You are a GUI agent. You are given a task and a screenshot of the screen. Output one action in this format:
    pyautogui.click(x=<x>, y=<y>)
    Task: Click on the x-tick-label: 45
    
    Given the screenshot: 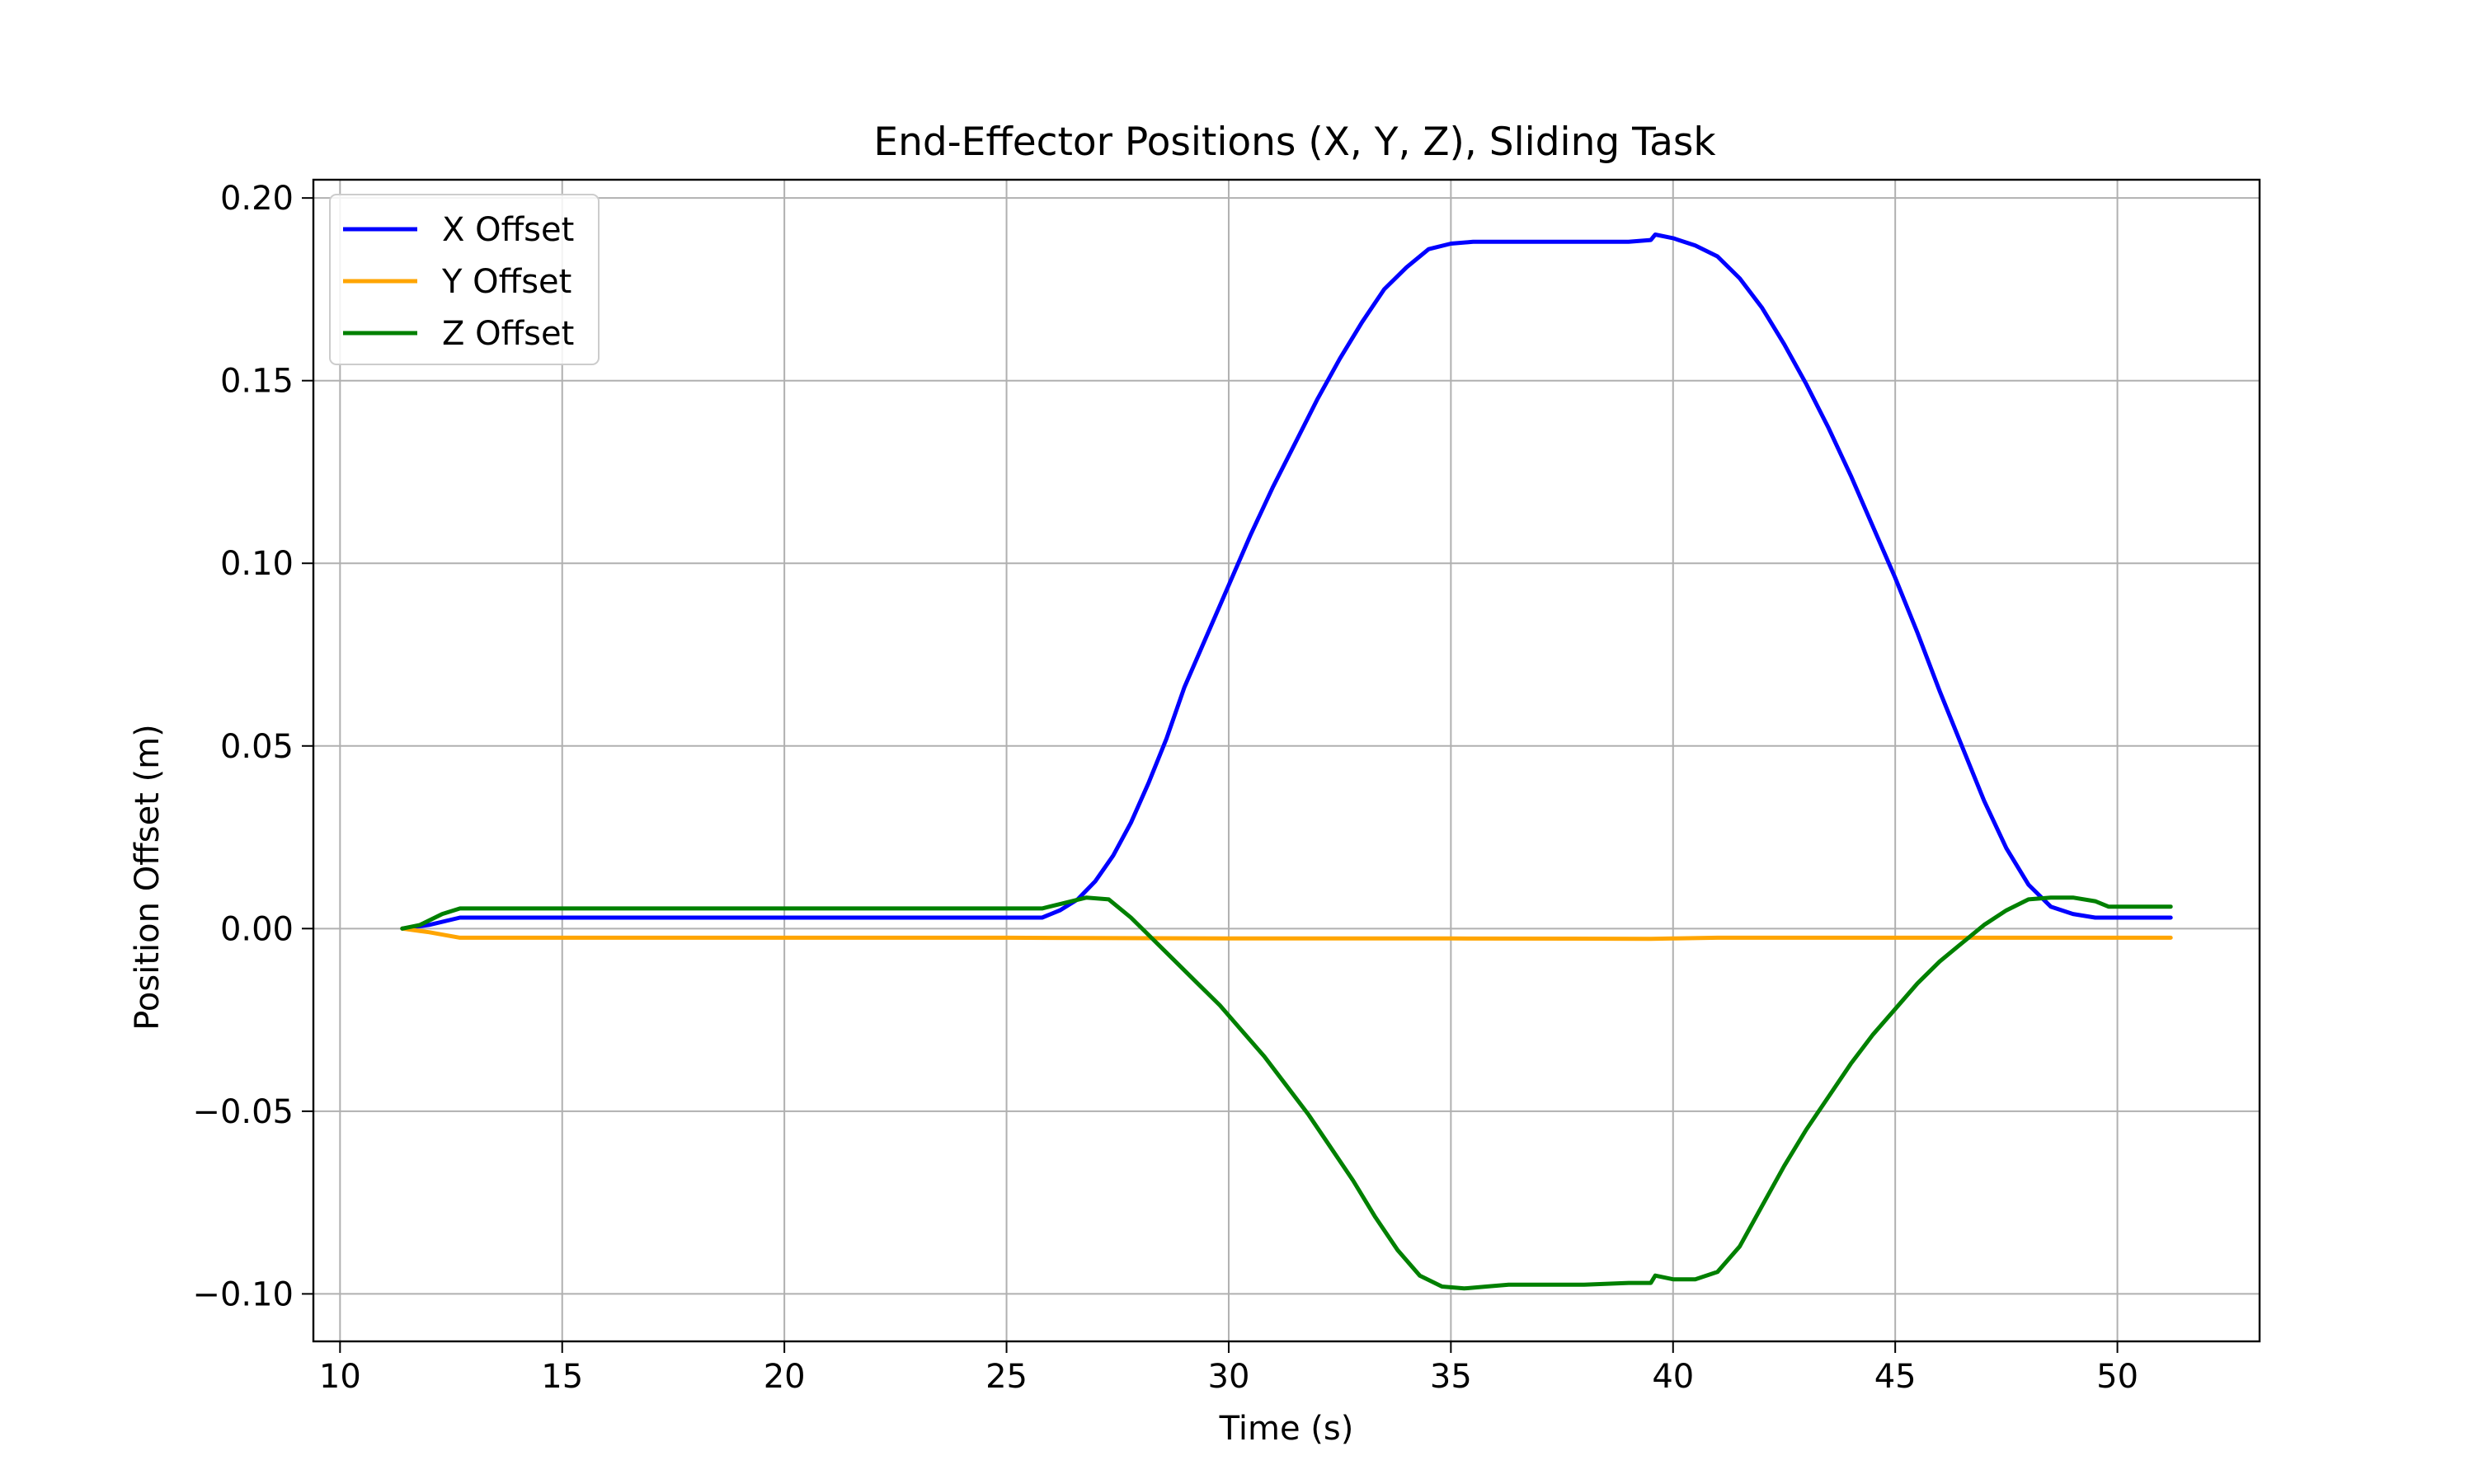 What is the action you would take?
    pyautogui.click(x=1895, y=1377)
    